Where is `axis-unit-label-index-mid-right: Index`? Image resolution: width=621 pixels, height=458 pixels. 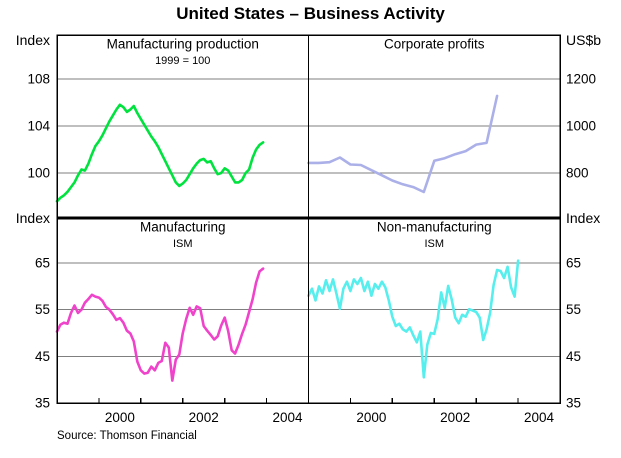
axis-unit-label-index-mid-right: Index is located at coordinates (583, 218).